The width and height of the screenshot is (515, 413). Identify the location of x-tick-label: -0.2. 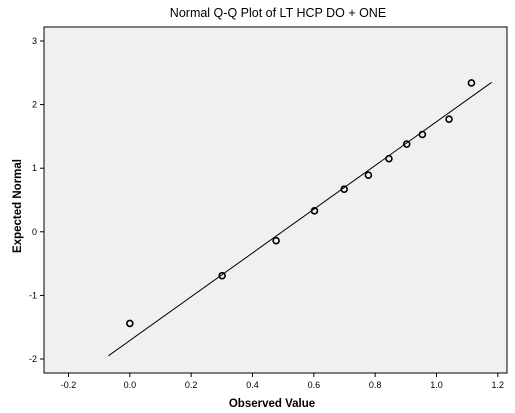
(69, 385).